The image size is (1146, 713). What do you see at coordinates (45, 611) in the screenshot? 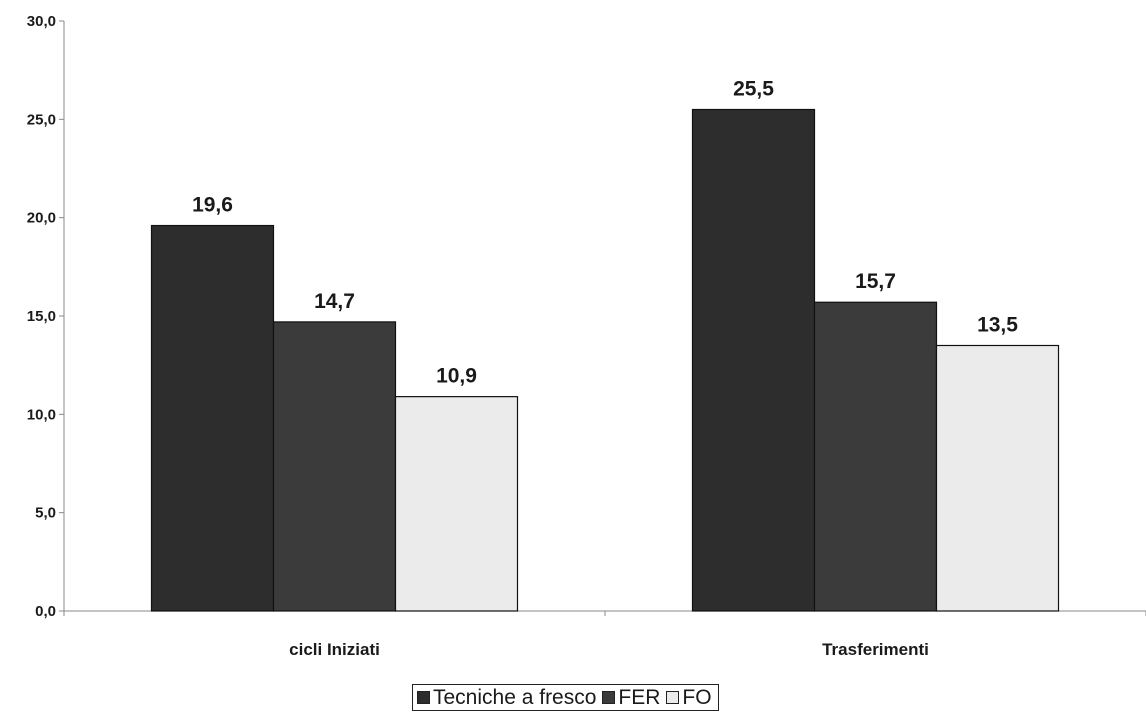
I see `y-tick-label: 0,0` at bounding box center [45, 611].